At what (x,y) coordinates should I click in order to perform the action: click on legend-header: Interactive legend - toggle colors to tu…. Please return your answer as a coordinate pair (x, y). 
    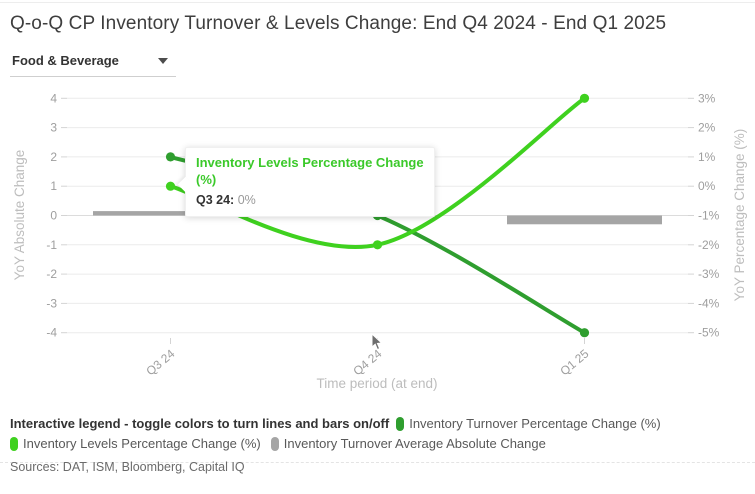
    Looking at the image, I should click on (200, 423).